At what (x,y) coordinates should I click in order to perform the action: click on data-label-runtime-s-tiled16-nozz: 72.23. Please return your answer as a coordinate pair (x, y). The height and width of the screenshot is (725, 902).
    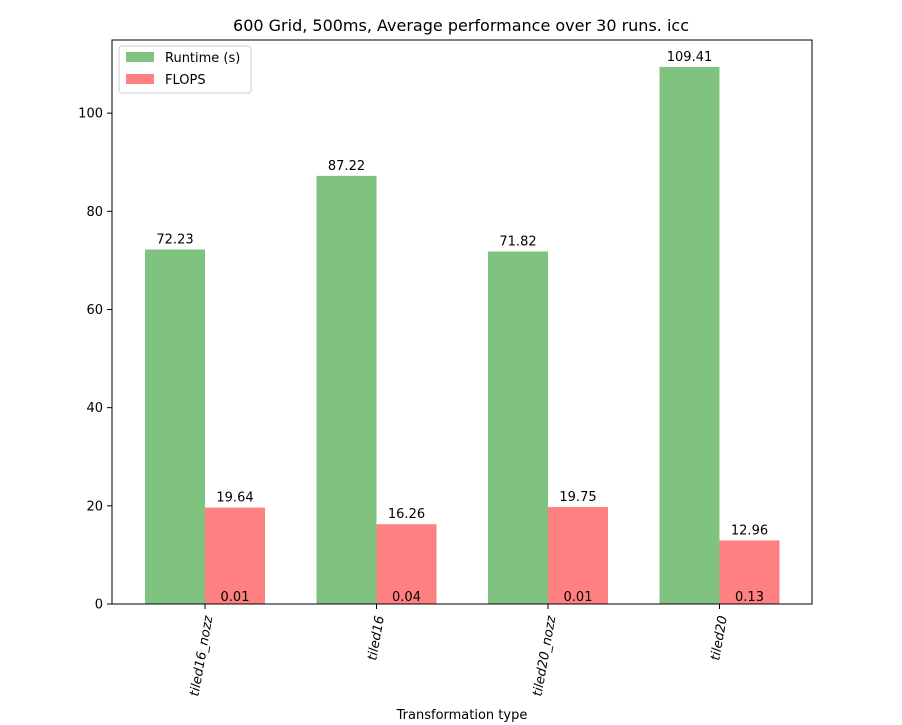
    Looking at the image, I should click on (174, 239).